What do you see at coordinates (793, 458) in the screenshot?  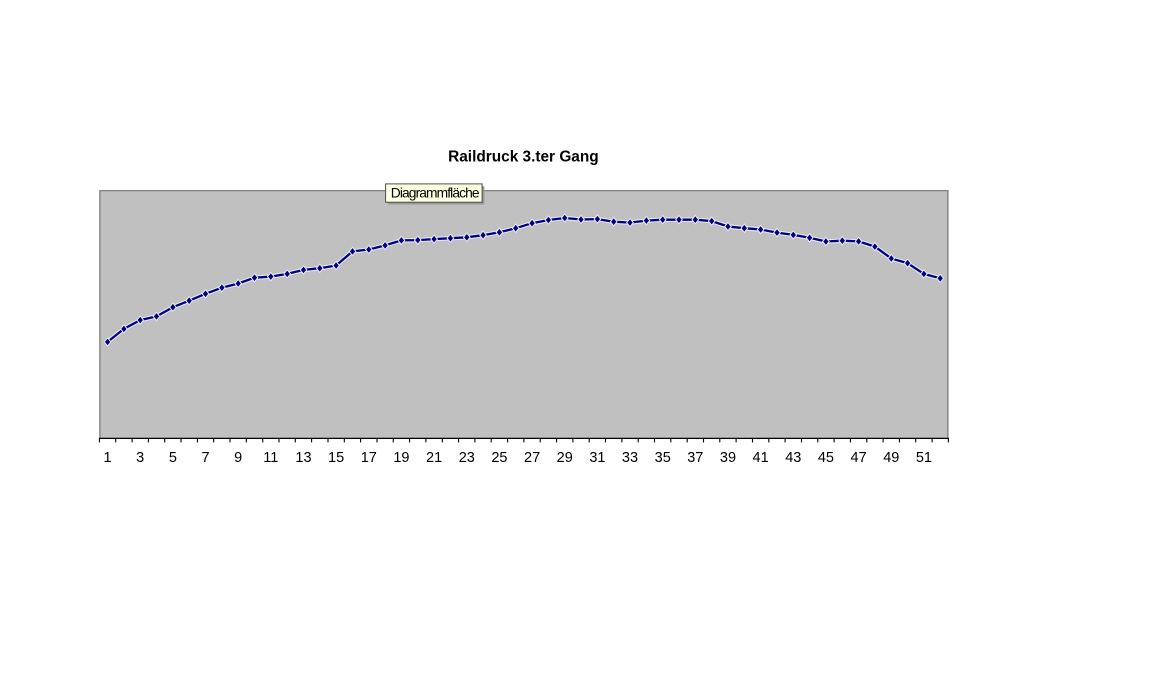 I see `svg-text: 43` at bounding box center [793, 458].